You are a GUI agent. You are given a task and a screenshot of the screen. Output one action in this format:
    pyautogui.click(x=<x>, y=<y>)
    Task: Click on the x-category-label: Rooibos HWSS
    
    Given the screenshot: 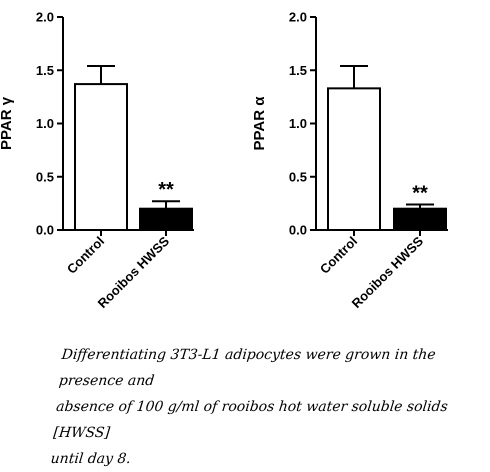 What is the action you would take?
    pyautogui.click(x=388, y=272)
    